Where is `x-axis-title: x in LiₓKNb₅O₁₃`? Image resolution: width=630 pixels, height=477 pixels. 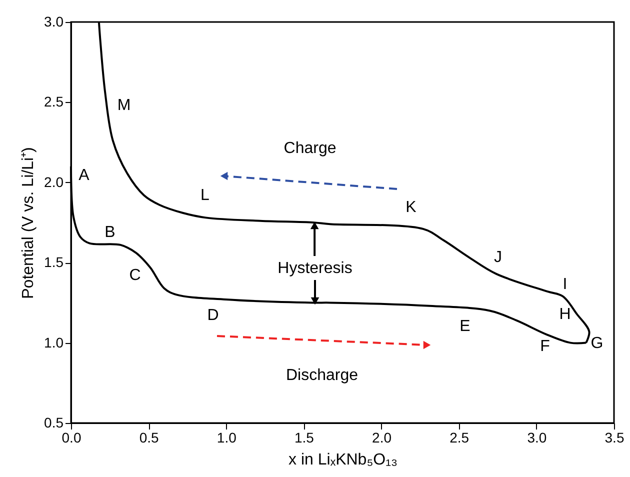
x-axis-title: x in LiₓKNb₅O₁₃ is located at coordinates (343, 460).